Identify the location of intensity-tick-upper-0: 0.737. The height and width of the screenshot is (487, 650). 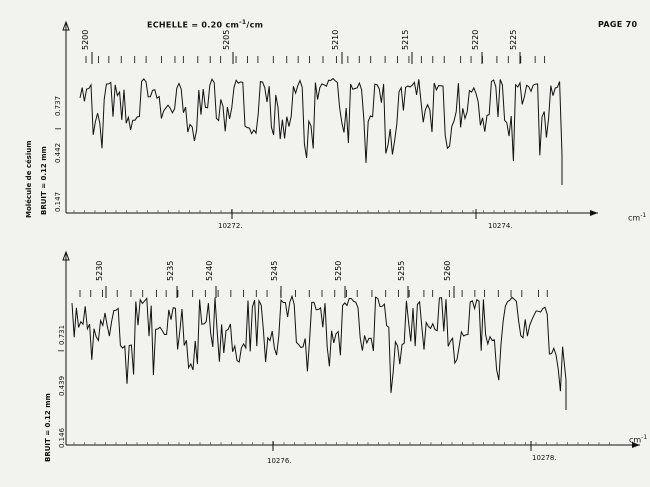
(58, 105).